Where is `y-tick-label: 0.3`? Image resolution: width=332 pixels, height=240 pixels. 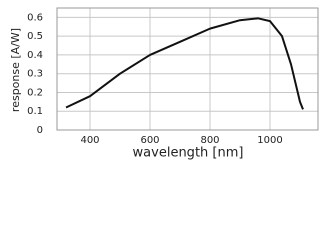
y-tick-label: 0.3 is located at coordinates (35, 74).